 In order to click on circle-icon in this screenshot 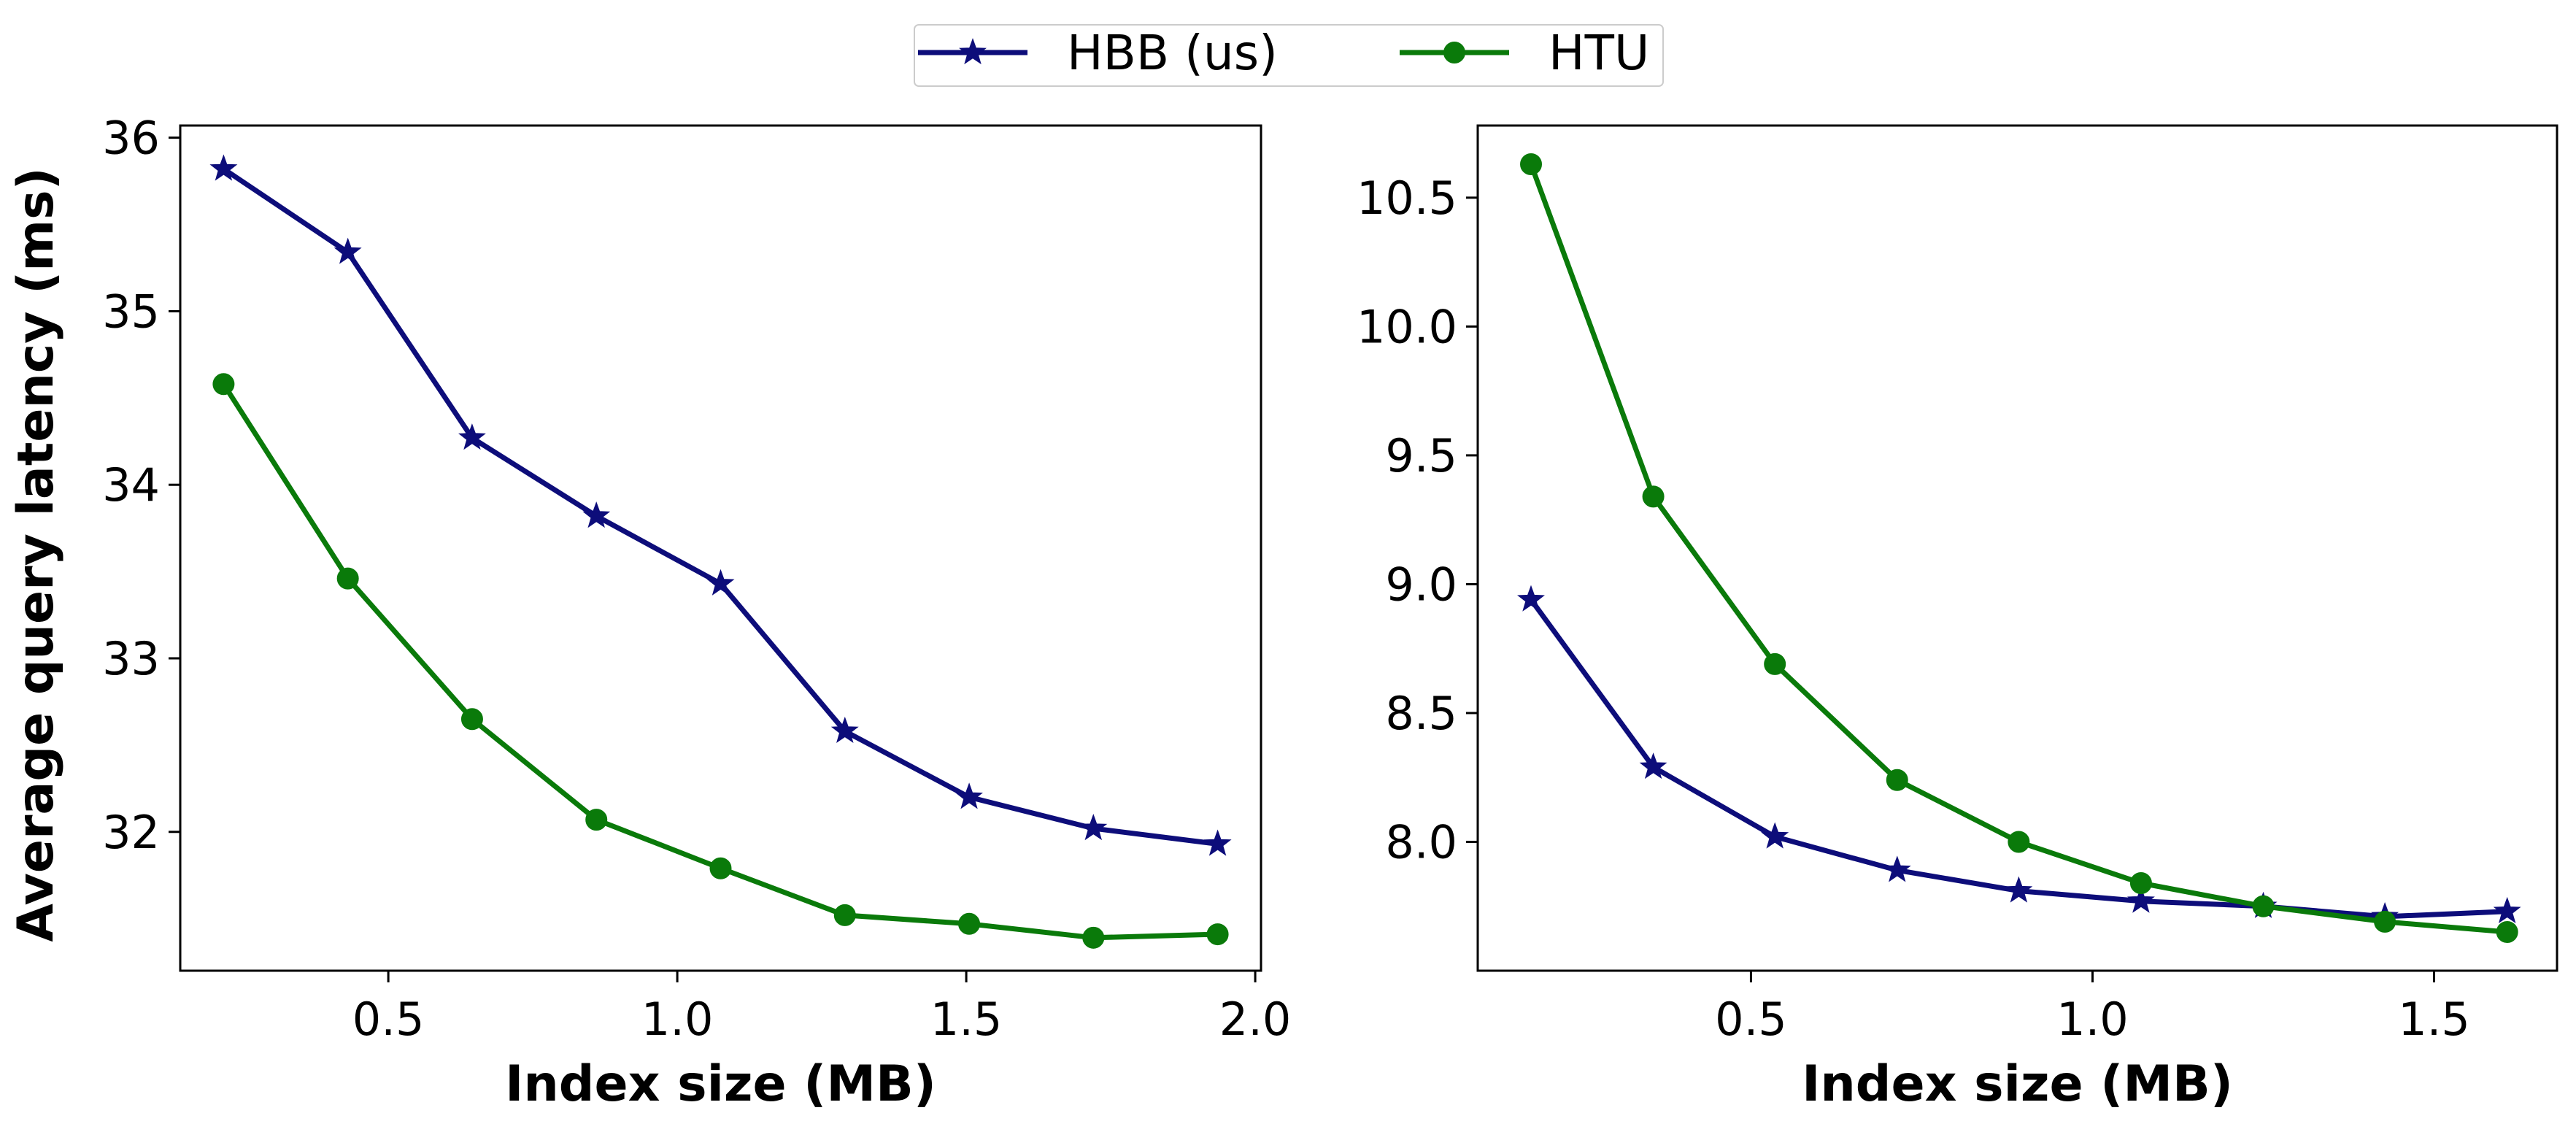, I will do `click(1454, 52)`.